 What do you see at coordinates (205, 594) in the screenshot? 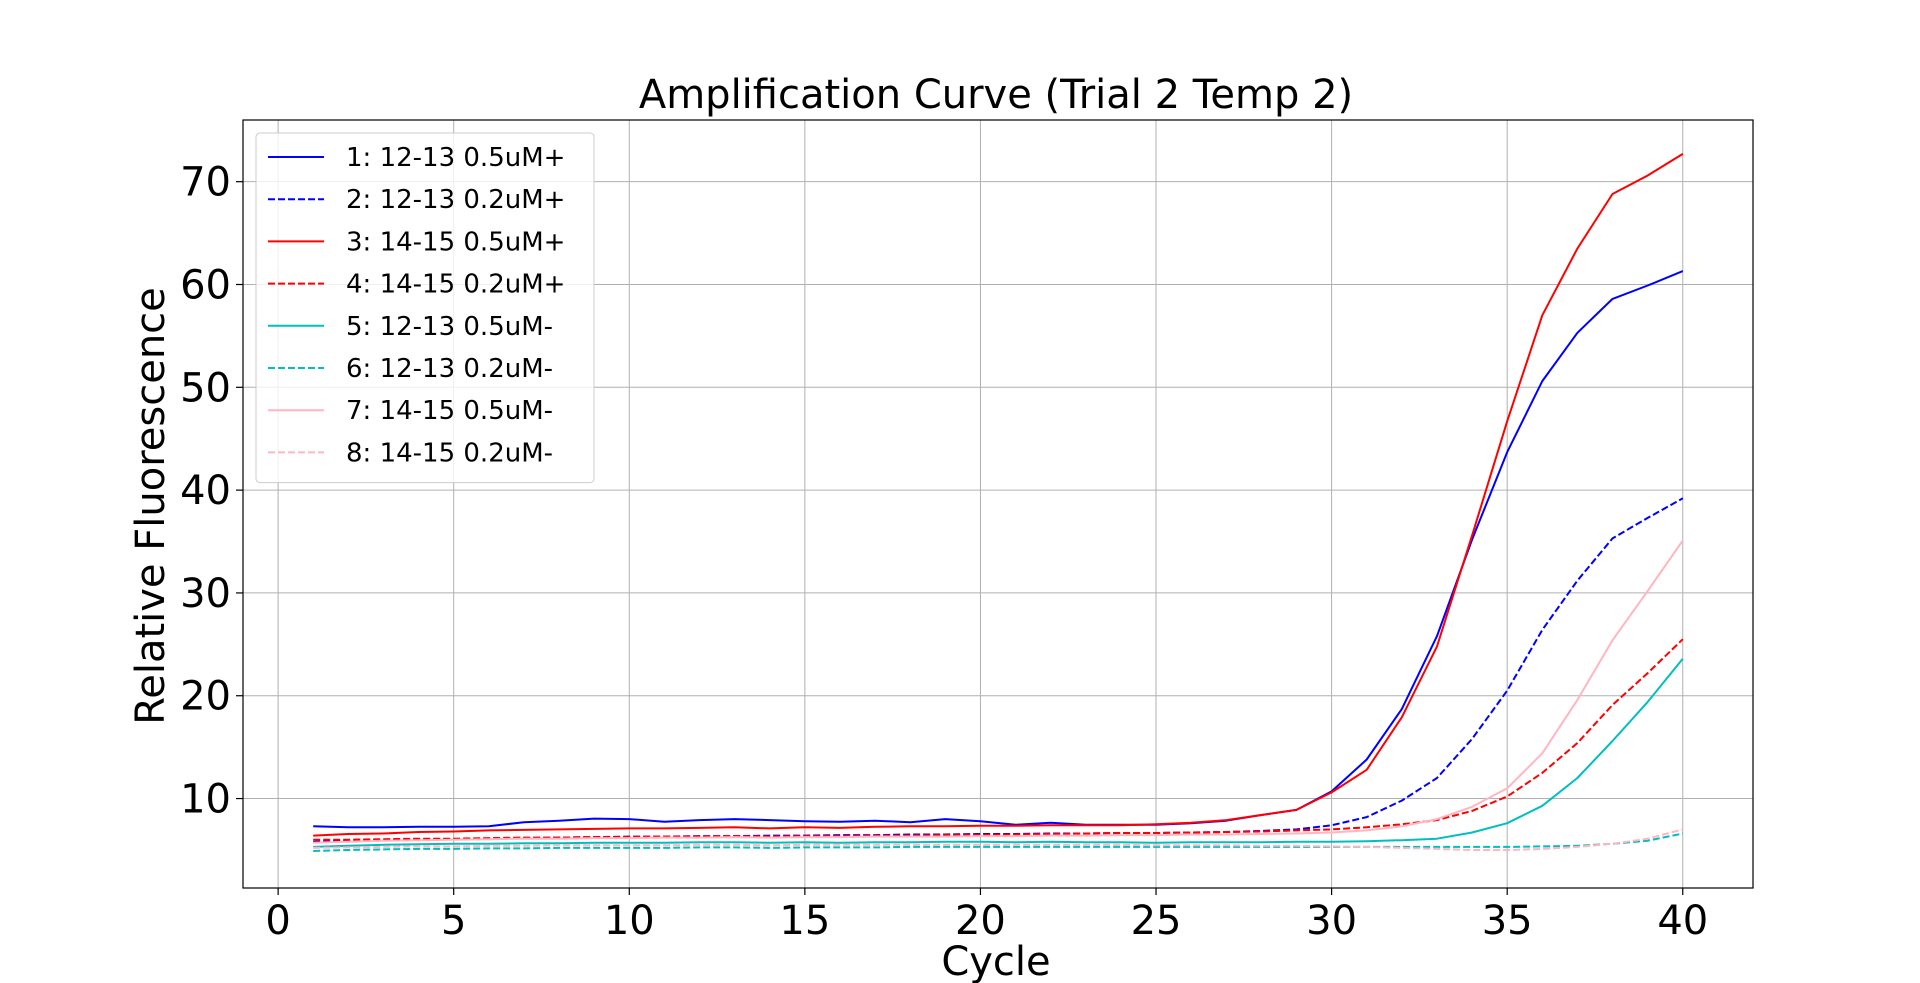
I see `y-tick-label: 30` at bounding box center [205, 594].